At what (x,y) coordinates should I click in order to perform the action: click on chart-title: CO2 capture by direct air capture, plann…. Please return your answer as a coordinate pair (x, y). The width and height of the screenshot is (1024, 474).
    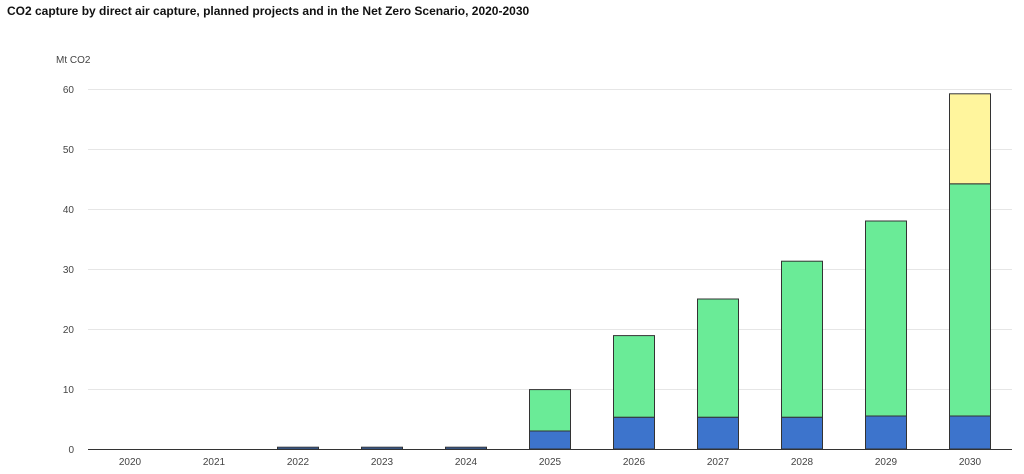
    Looking at the image, I should click on (268, 11).